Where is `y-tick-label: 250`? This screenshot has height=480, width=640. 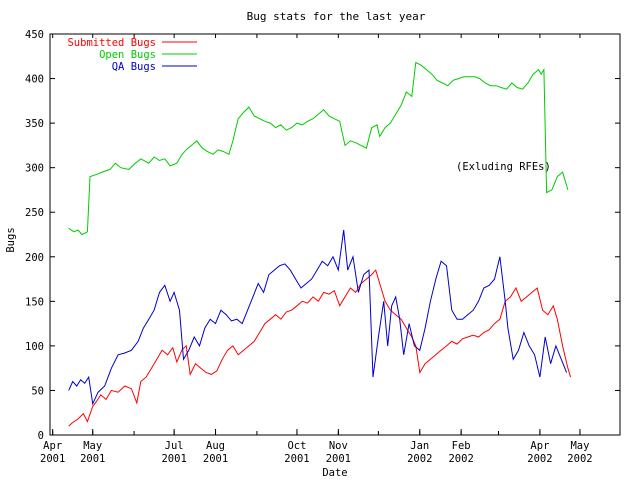 y-tick-label: 250 is located at coordinates (34, 213).